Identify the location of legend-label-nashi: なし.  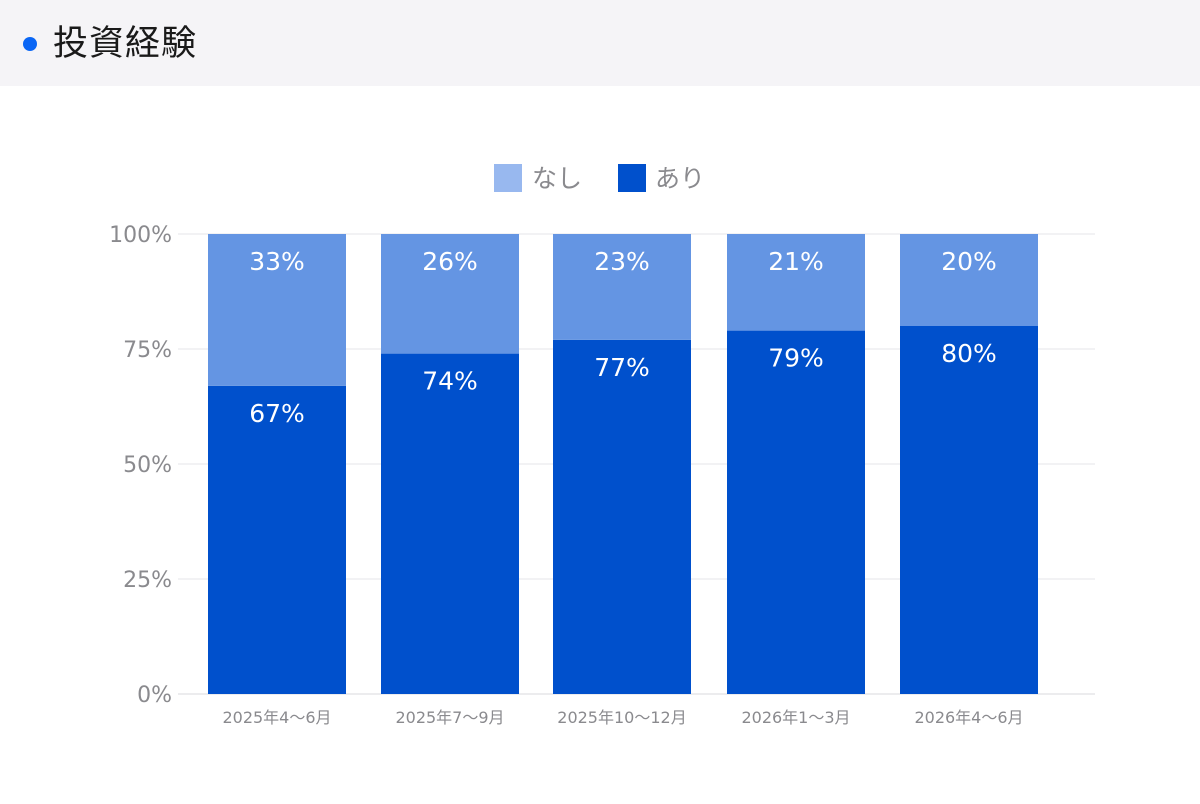
(557, 178).